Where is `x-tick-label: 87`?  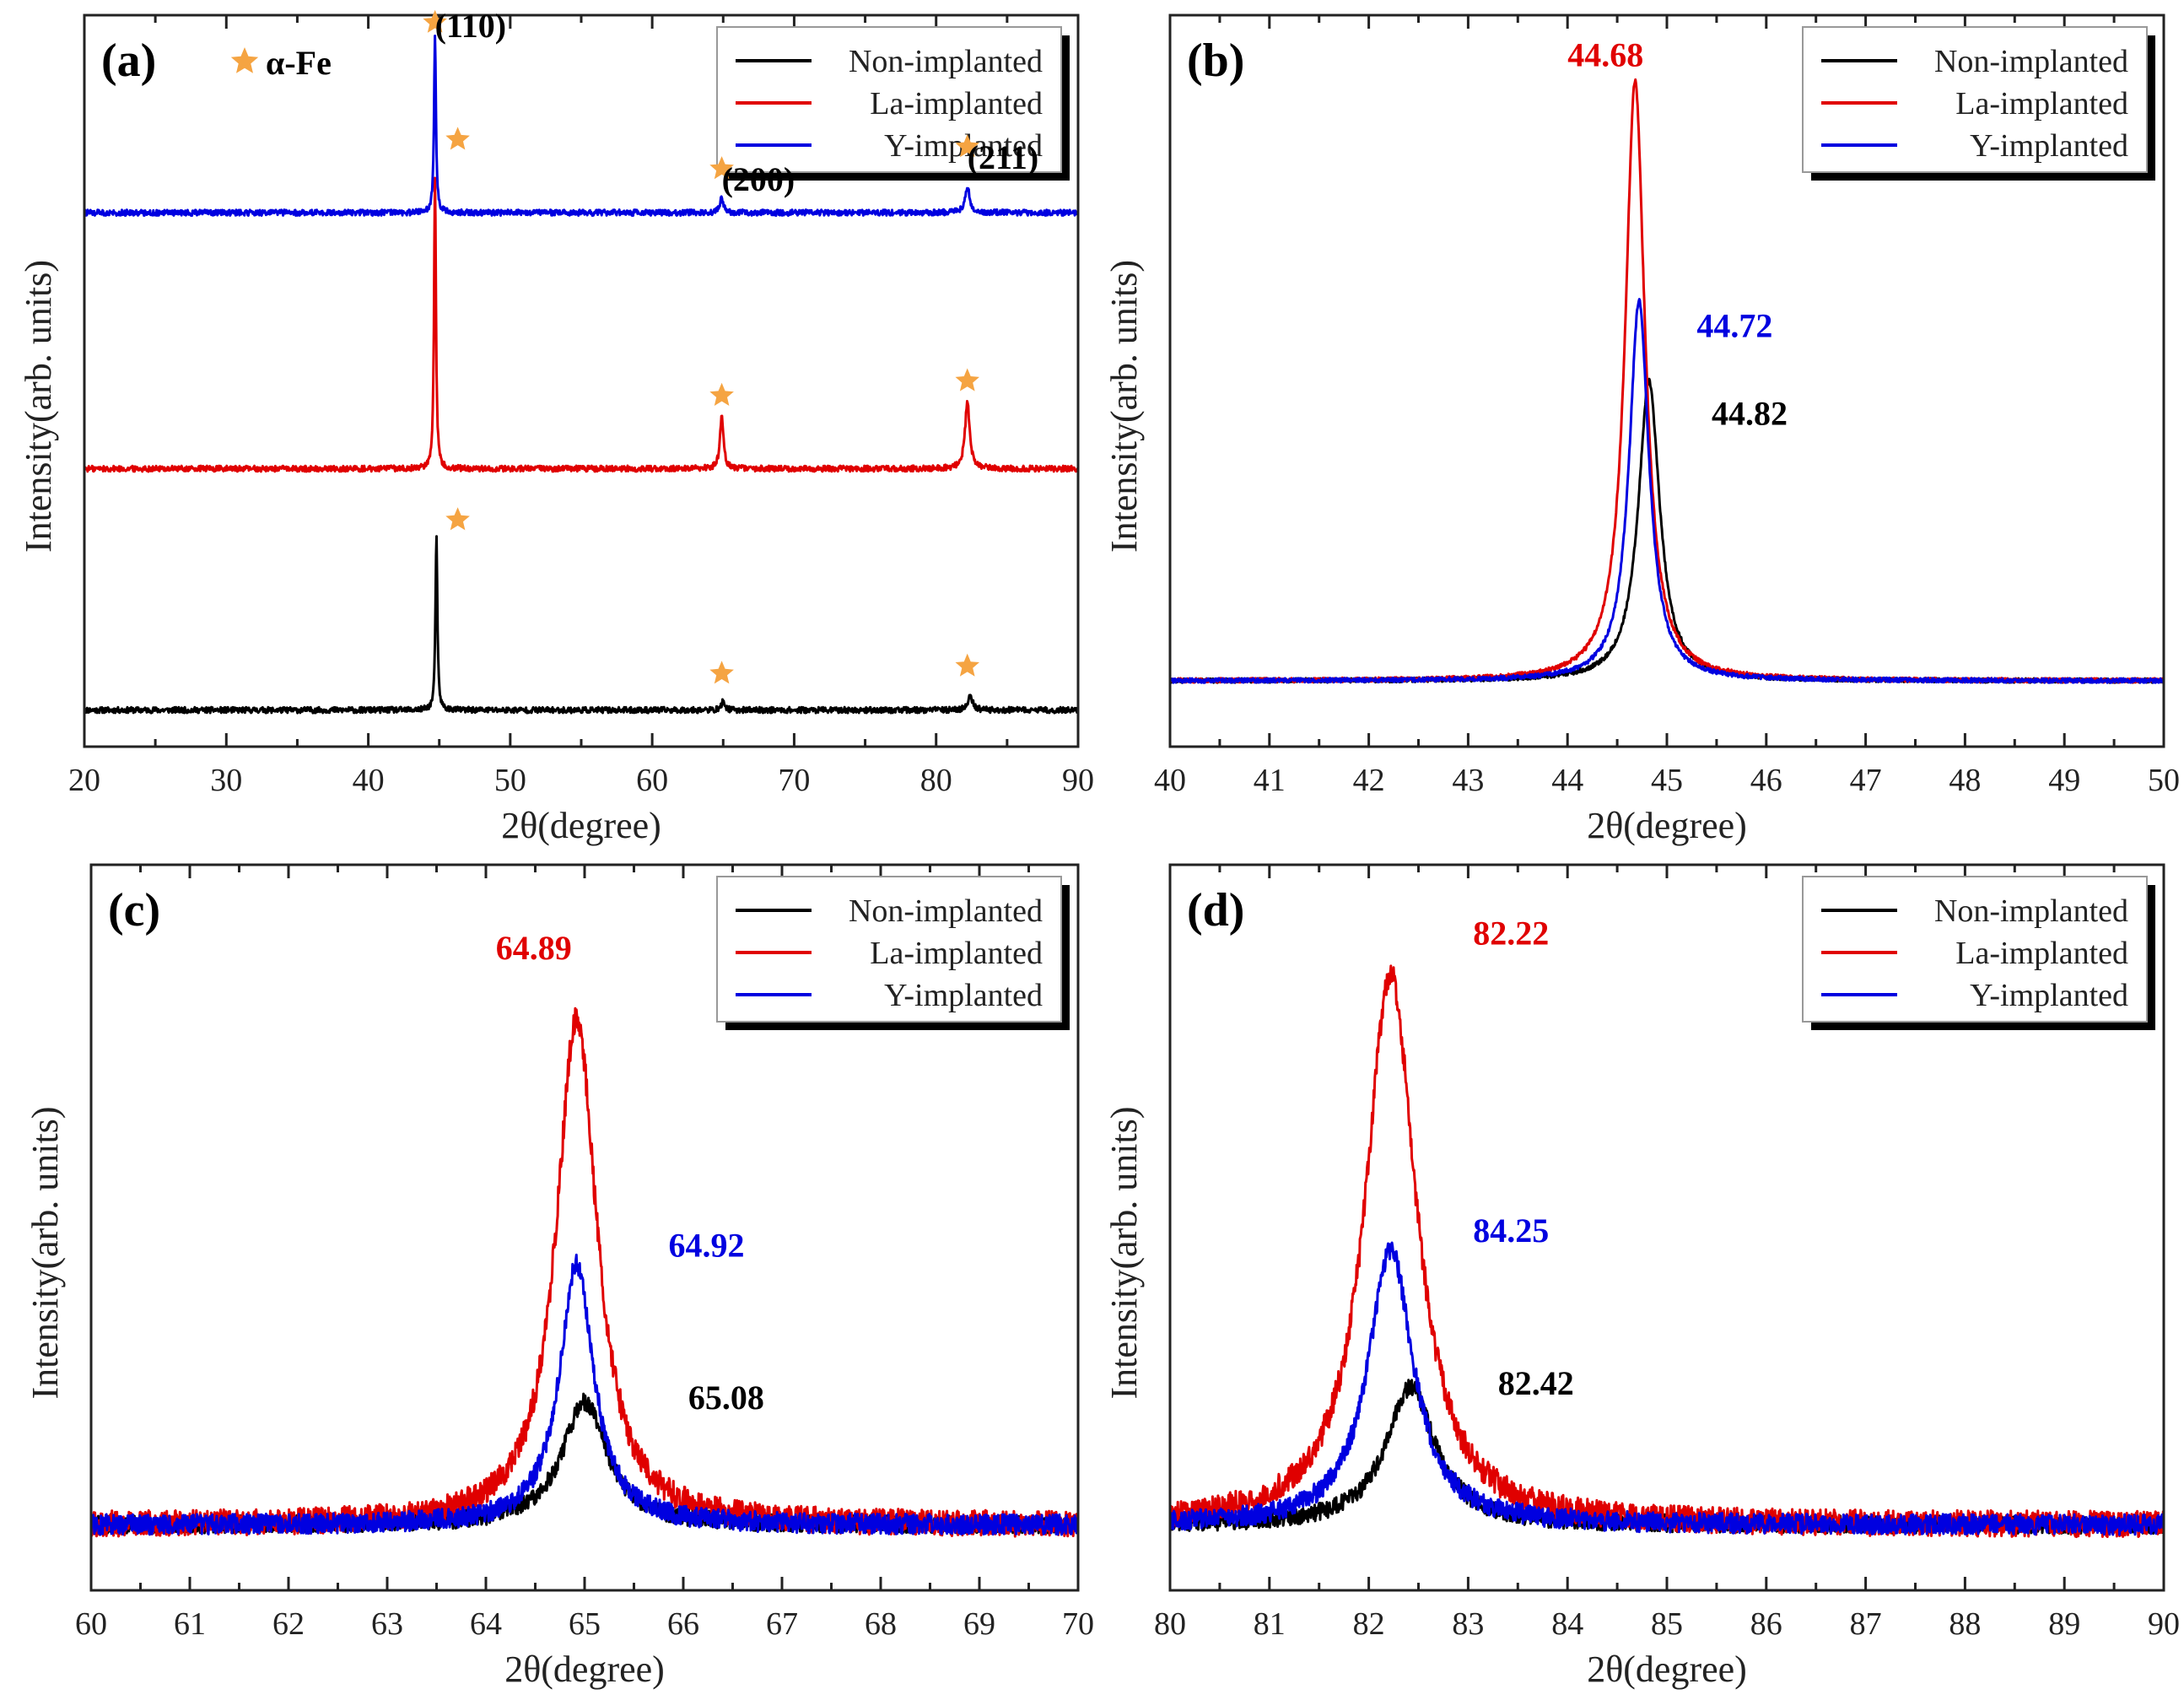
x-tick-label: 87 is located at coordinates (1866, 1624).